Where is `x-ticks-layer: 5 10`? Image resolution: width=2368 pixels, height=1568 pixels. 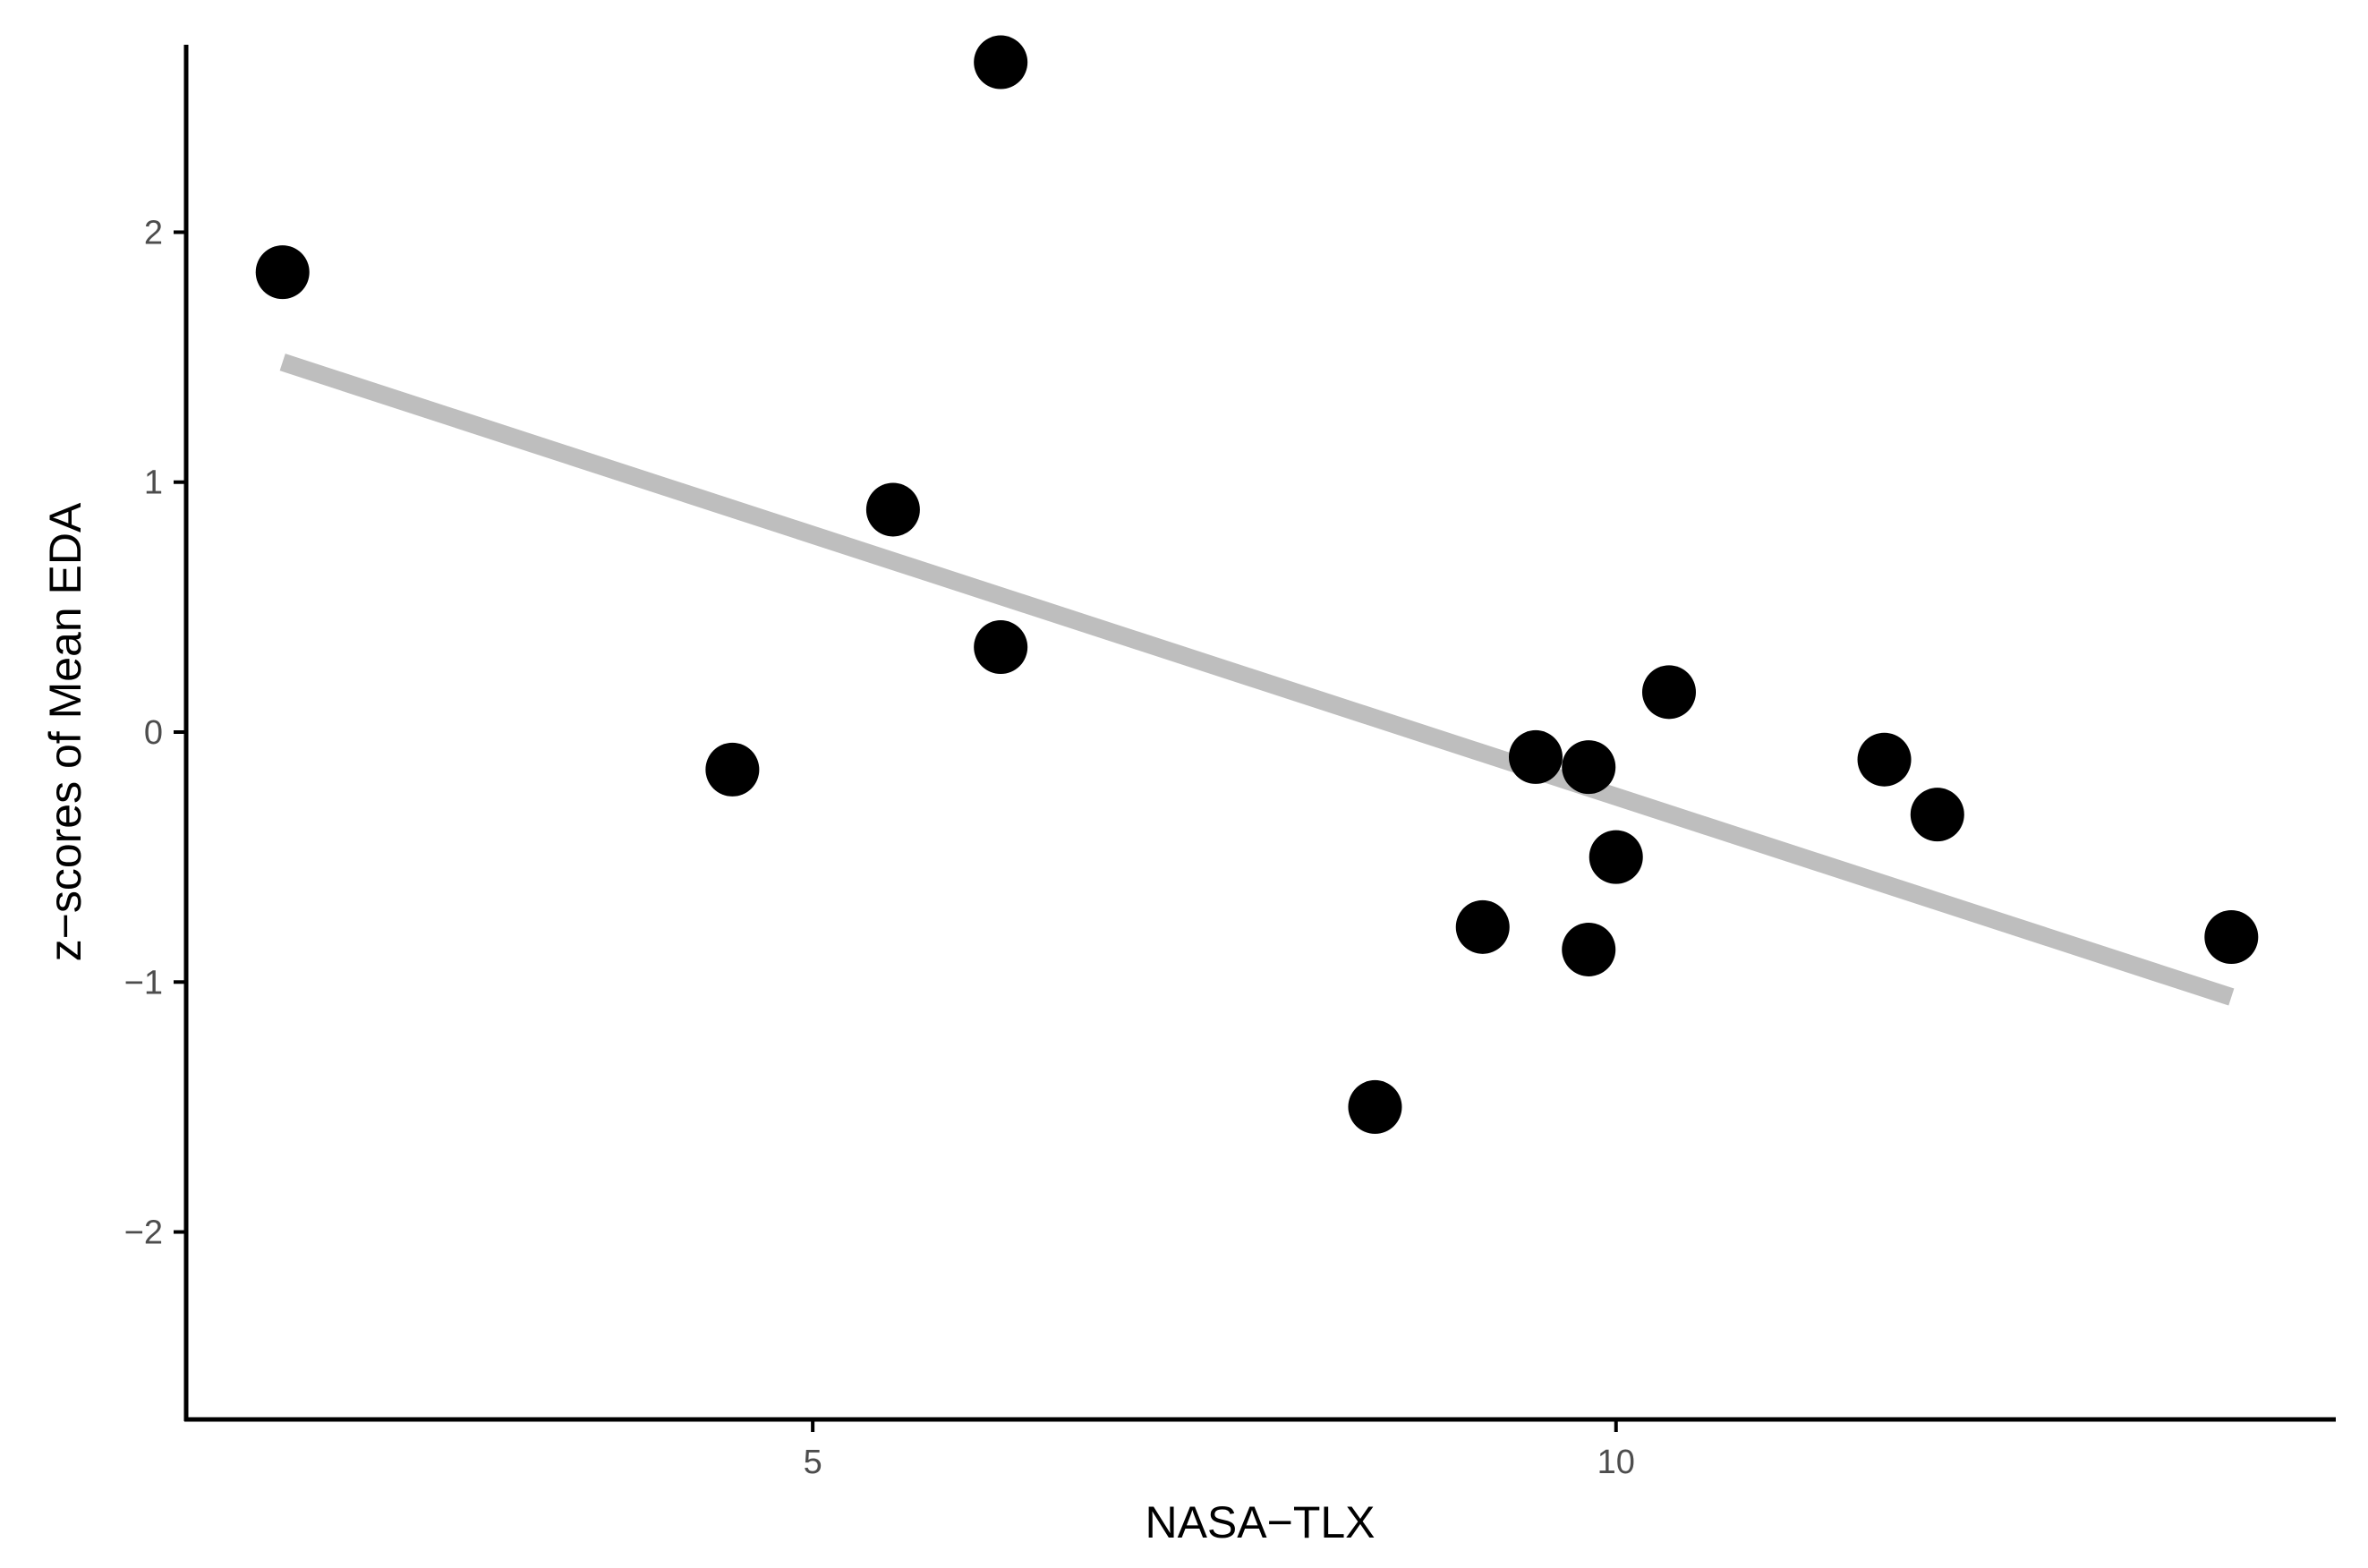
x-ticks-layer: 5 10 is located at coordinates (1219, 1450).